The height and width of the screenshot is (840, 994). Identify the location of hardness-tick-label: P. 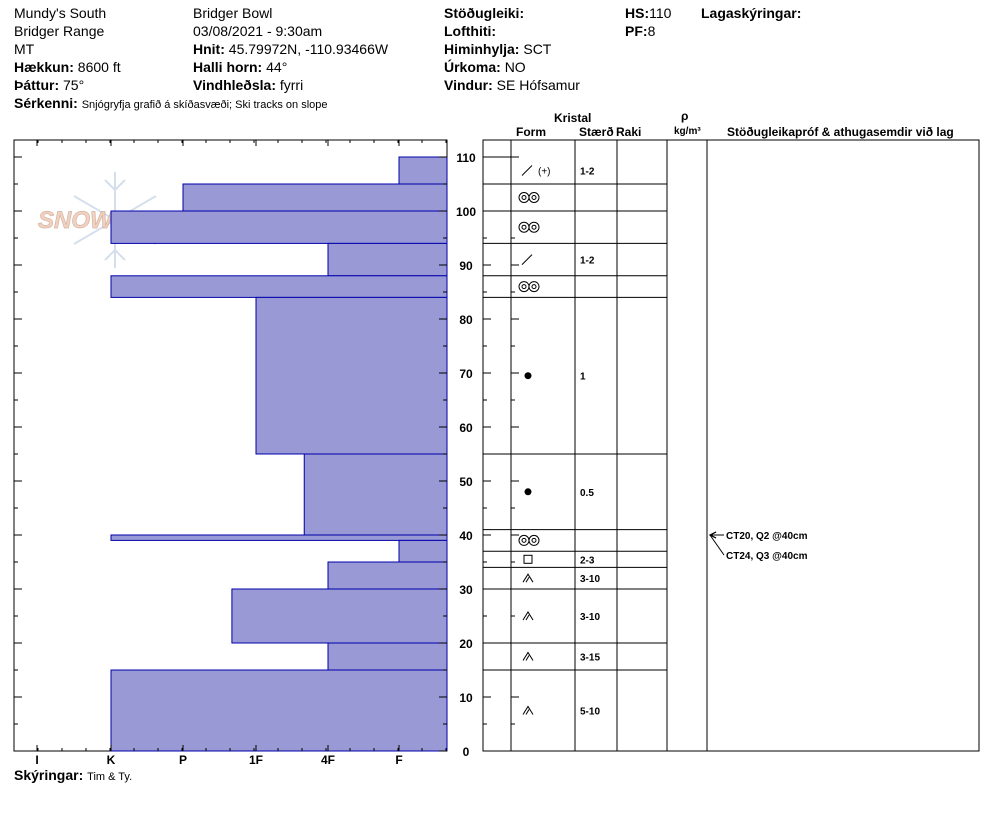
(183, 760).